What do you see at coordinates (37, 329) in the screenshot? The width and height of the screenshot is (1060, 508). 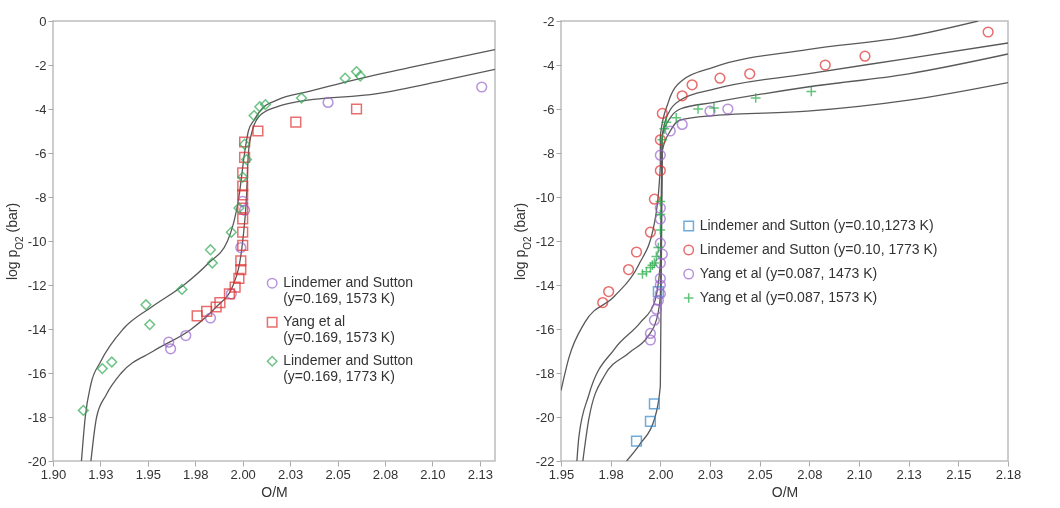 I see `y-tick-label: -14` at bounding box center [37, 329].